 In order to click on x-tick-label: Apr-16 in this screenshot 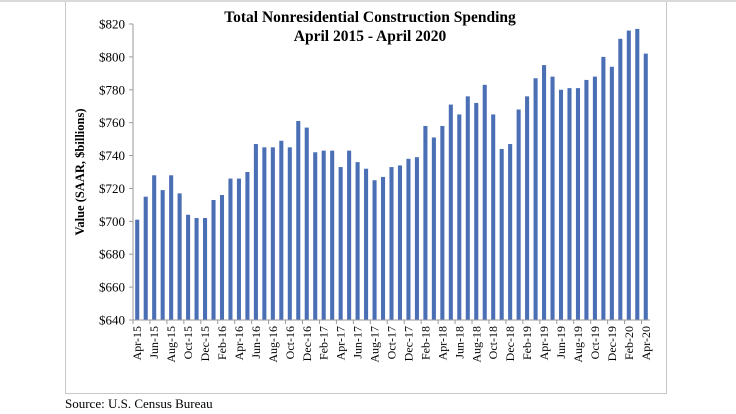, I will do `click(239, 343)`.